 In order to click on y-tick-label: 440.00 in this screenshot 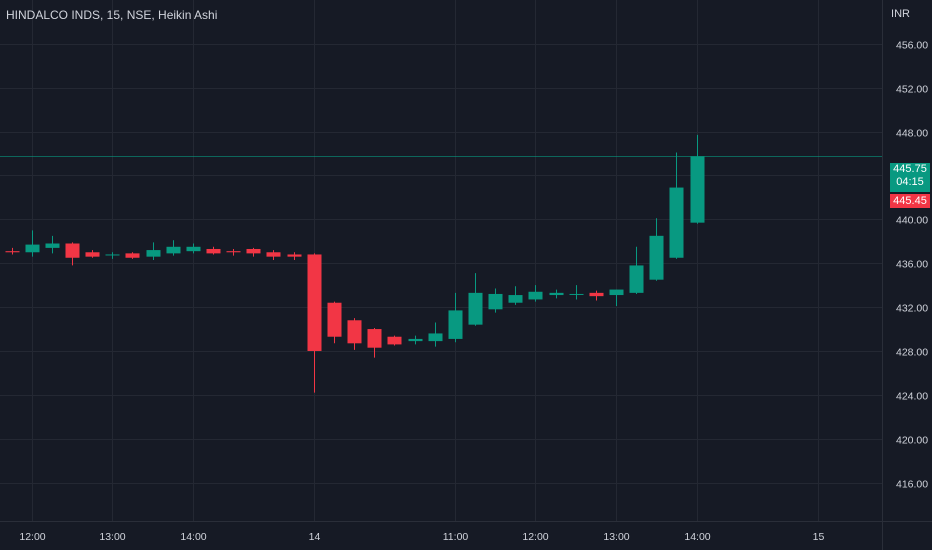, I will do `click(912, 221)`.